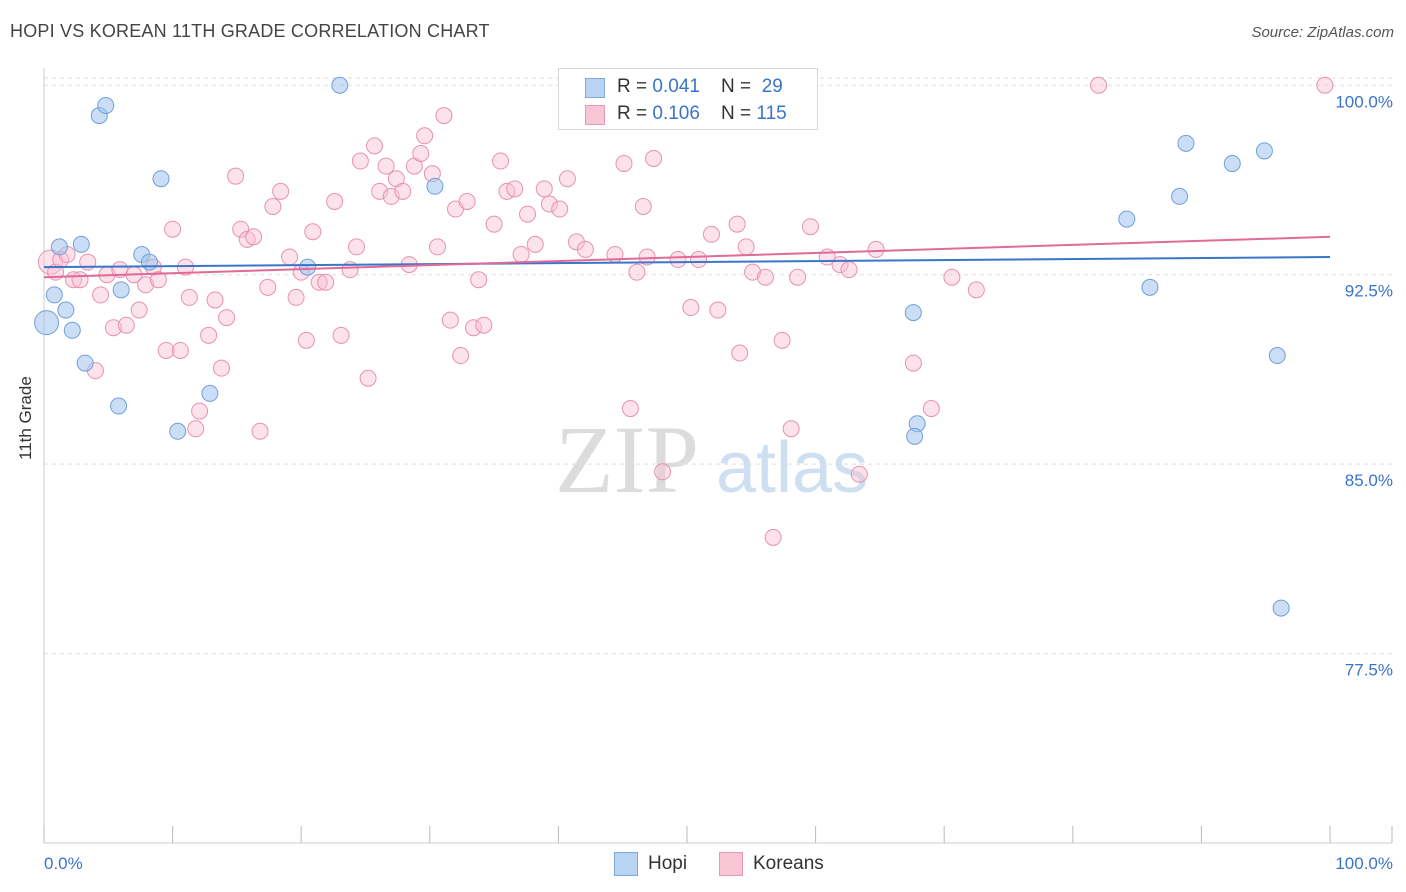 The width and height of the screenshot is (1406, 892). What do you see at coordinates (1369, 670) in the screenshot?
I see `y-tick-label: 77.5%` at bounding box center [1369, 670].